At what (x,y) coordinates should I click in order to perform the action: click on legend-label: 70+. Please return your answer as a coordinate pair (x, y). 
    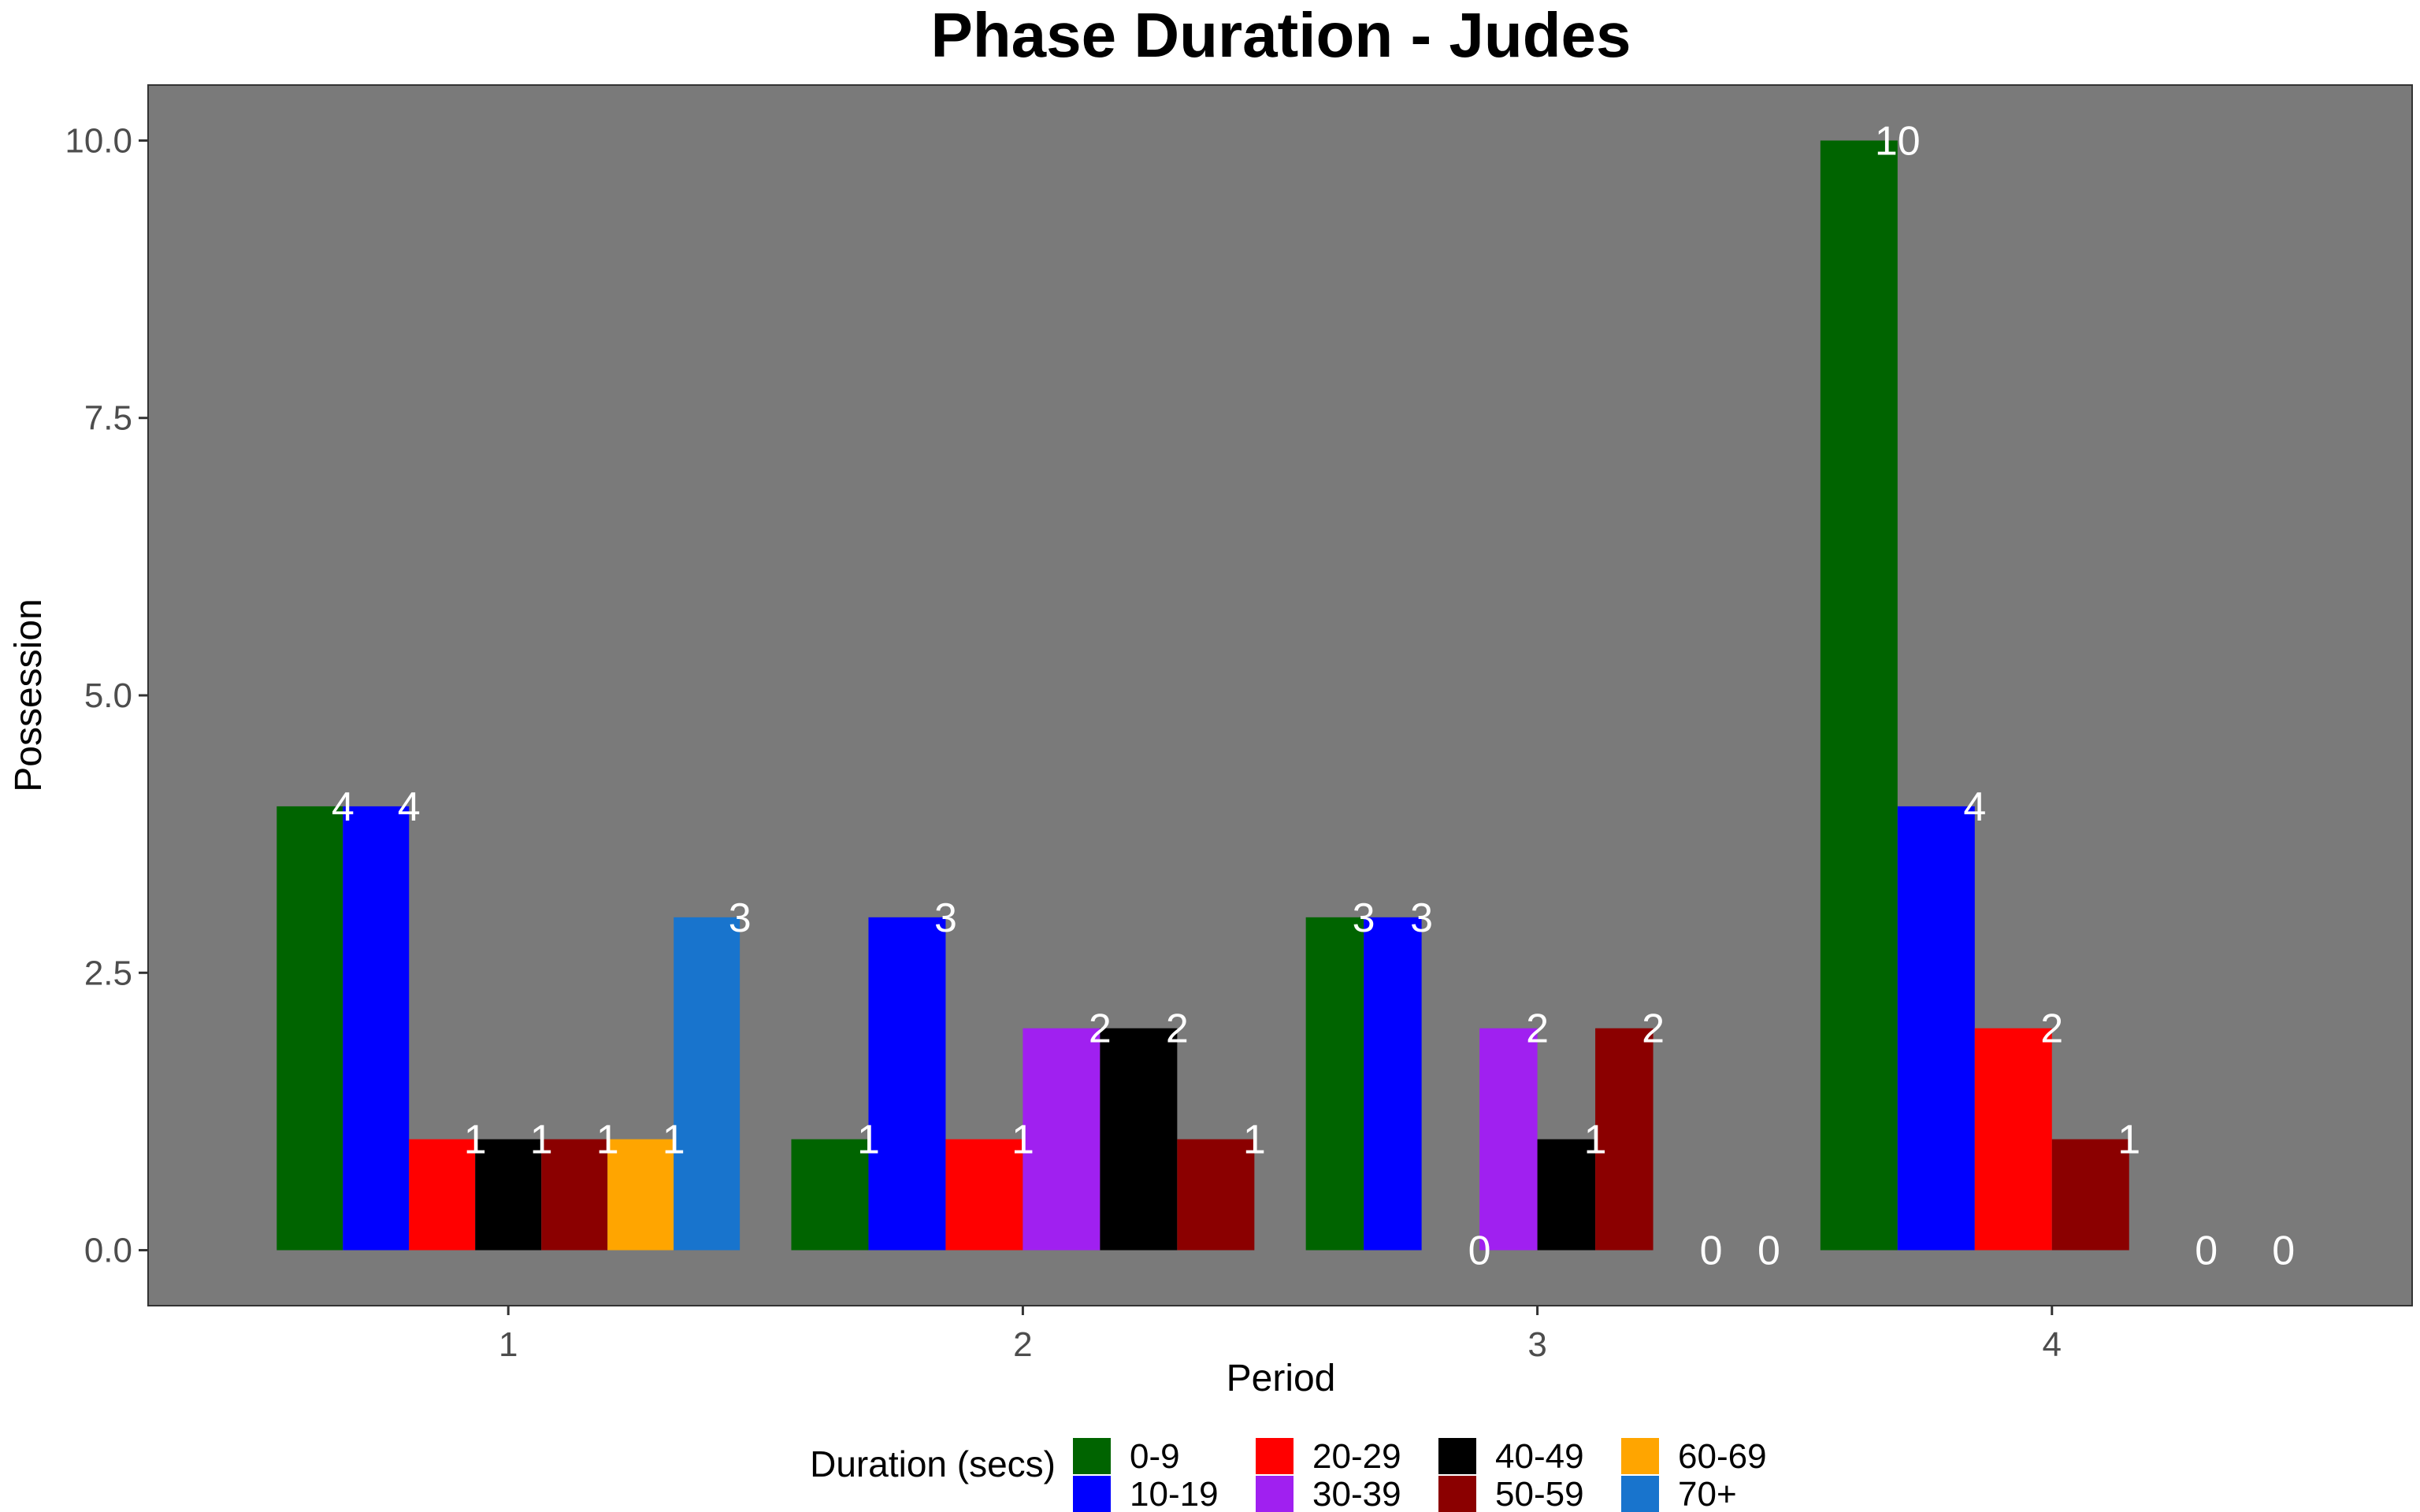
    Looking at the image, I should click on (1708, 1493).